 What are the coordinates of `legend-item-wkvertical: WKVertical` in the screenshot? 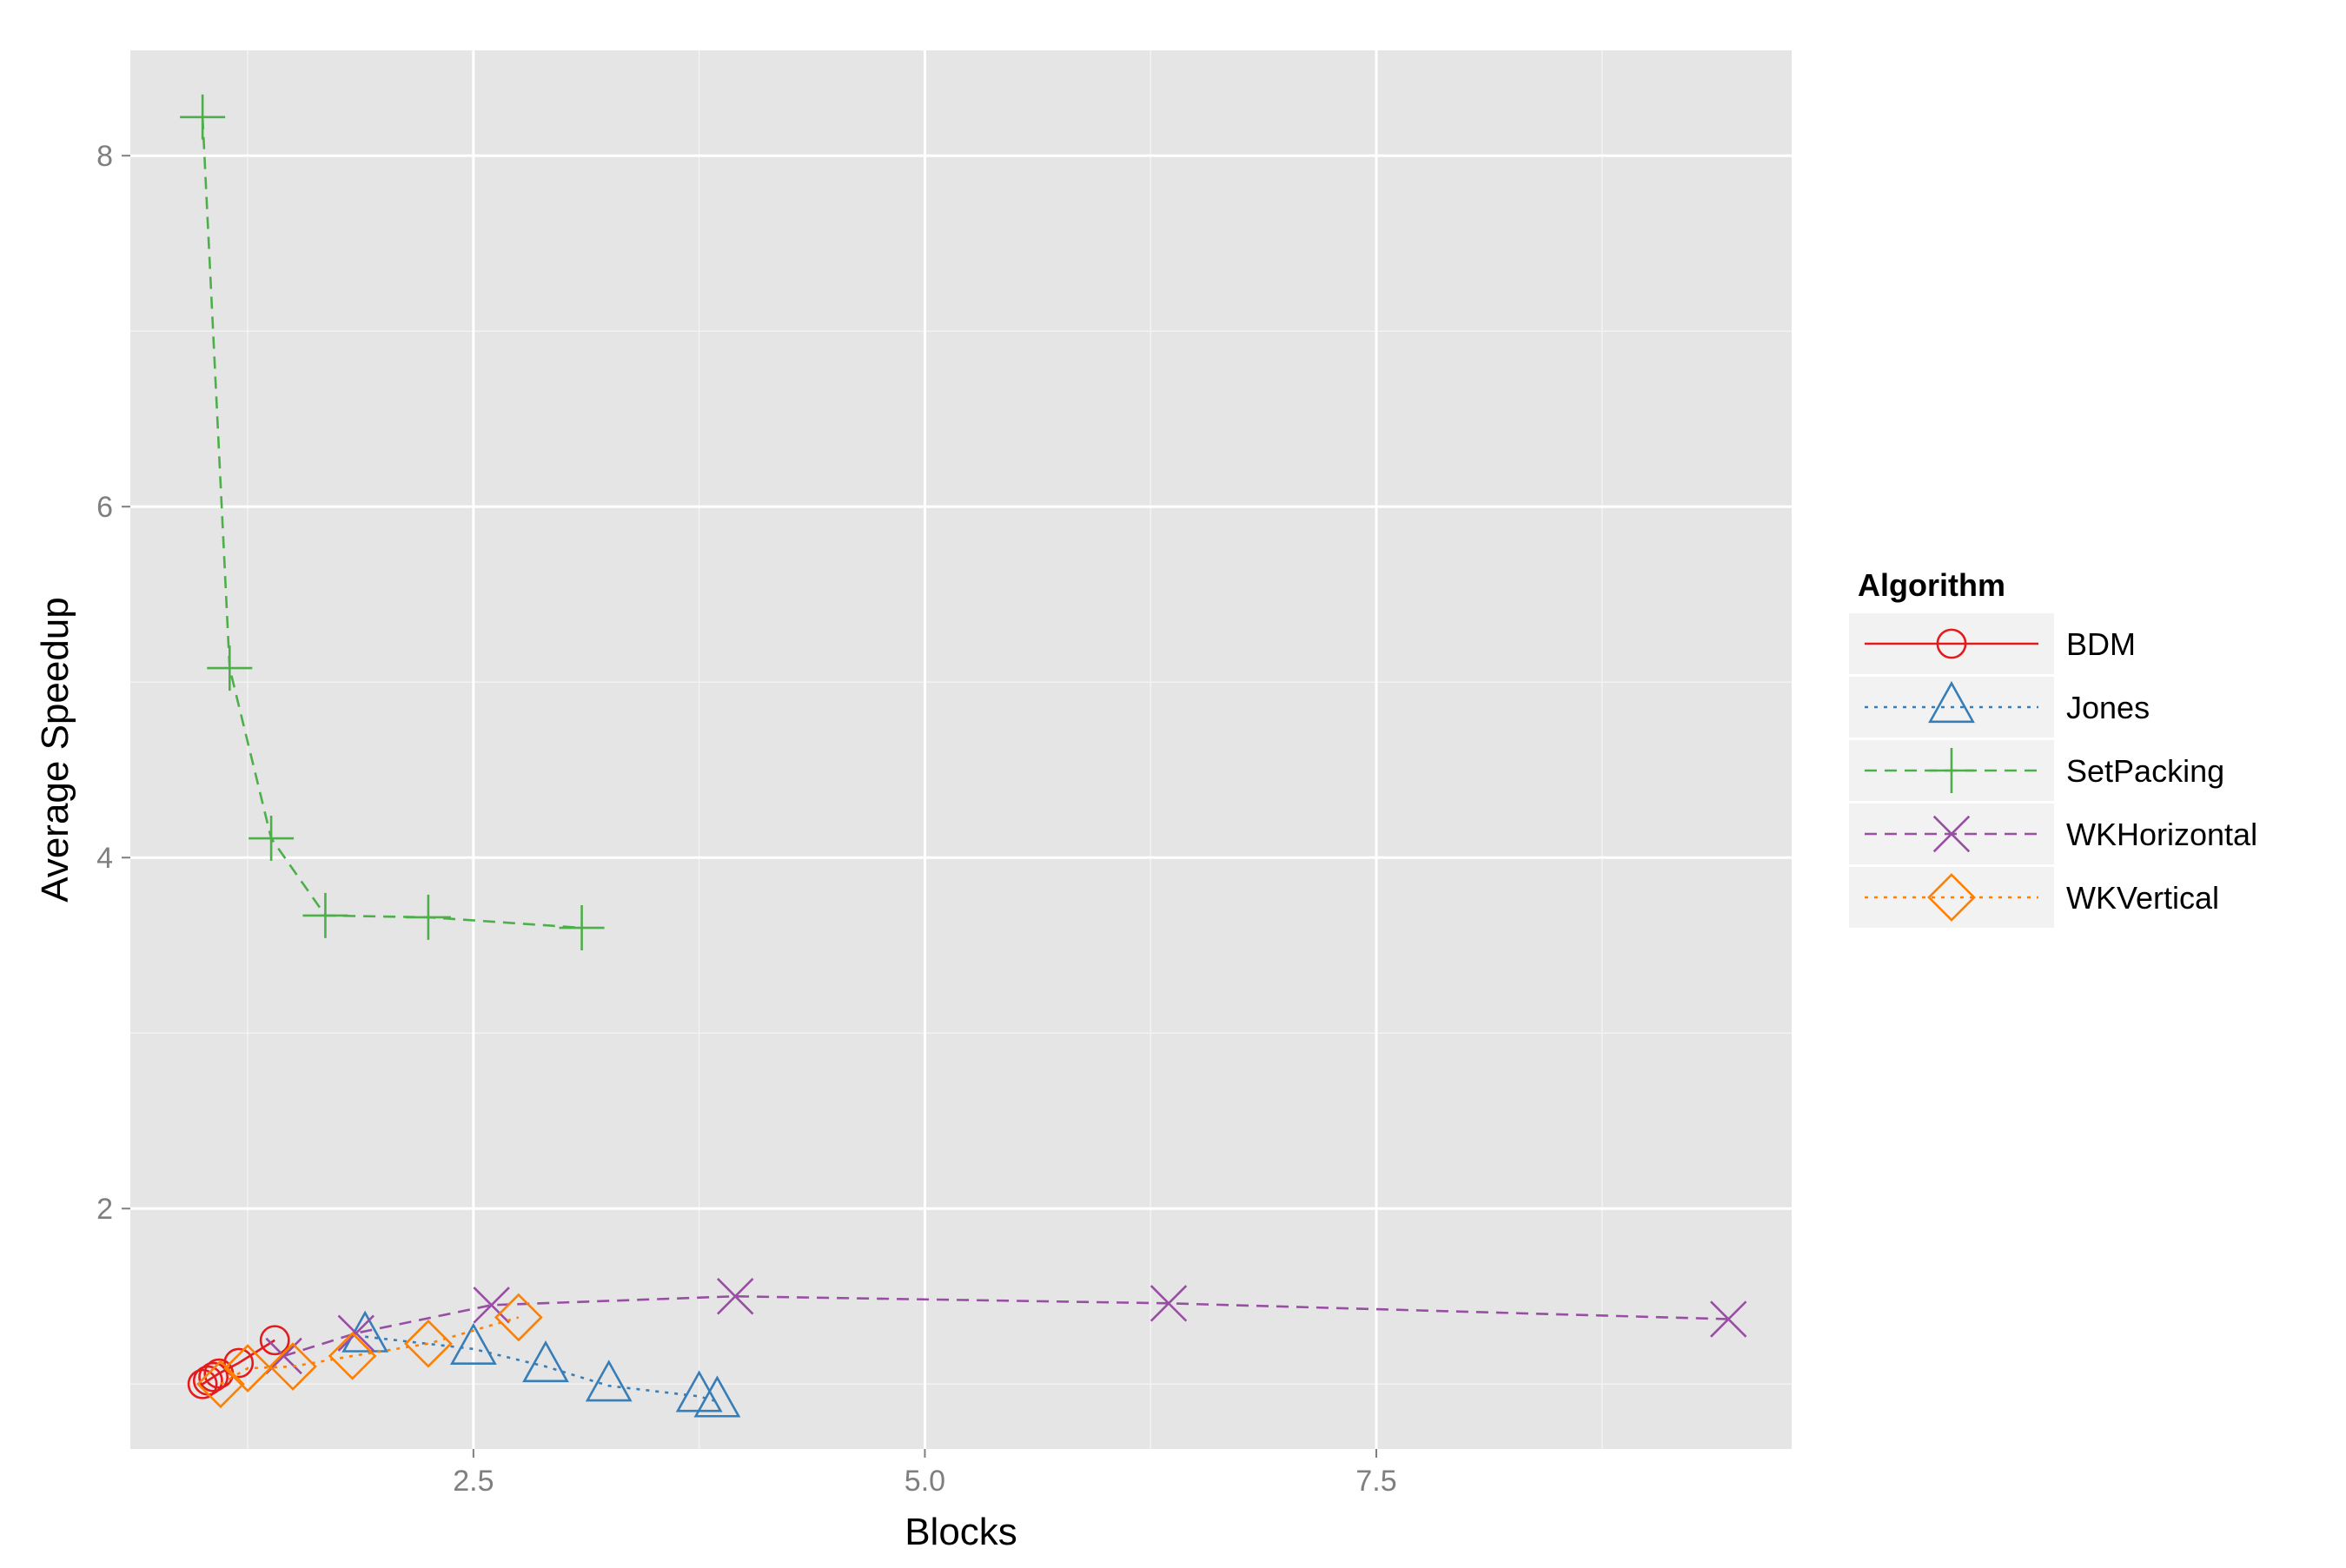 It's located at (2034, 897).